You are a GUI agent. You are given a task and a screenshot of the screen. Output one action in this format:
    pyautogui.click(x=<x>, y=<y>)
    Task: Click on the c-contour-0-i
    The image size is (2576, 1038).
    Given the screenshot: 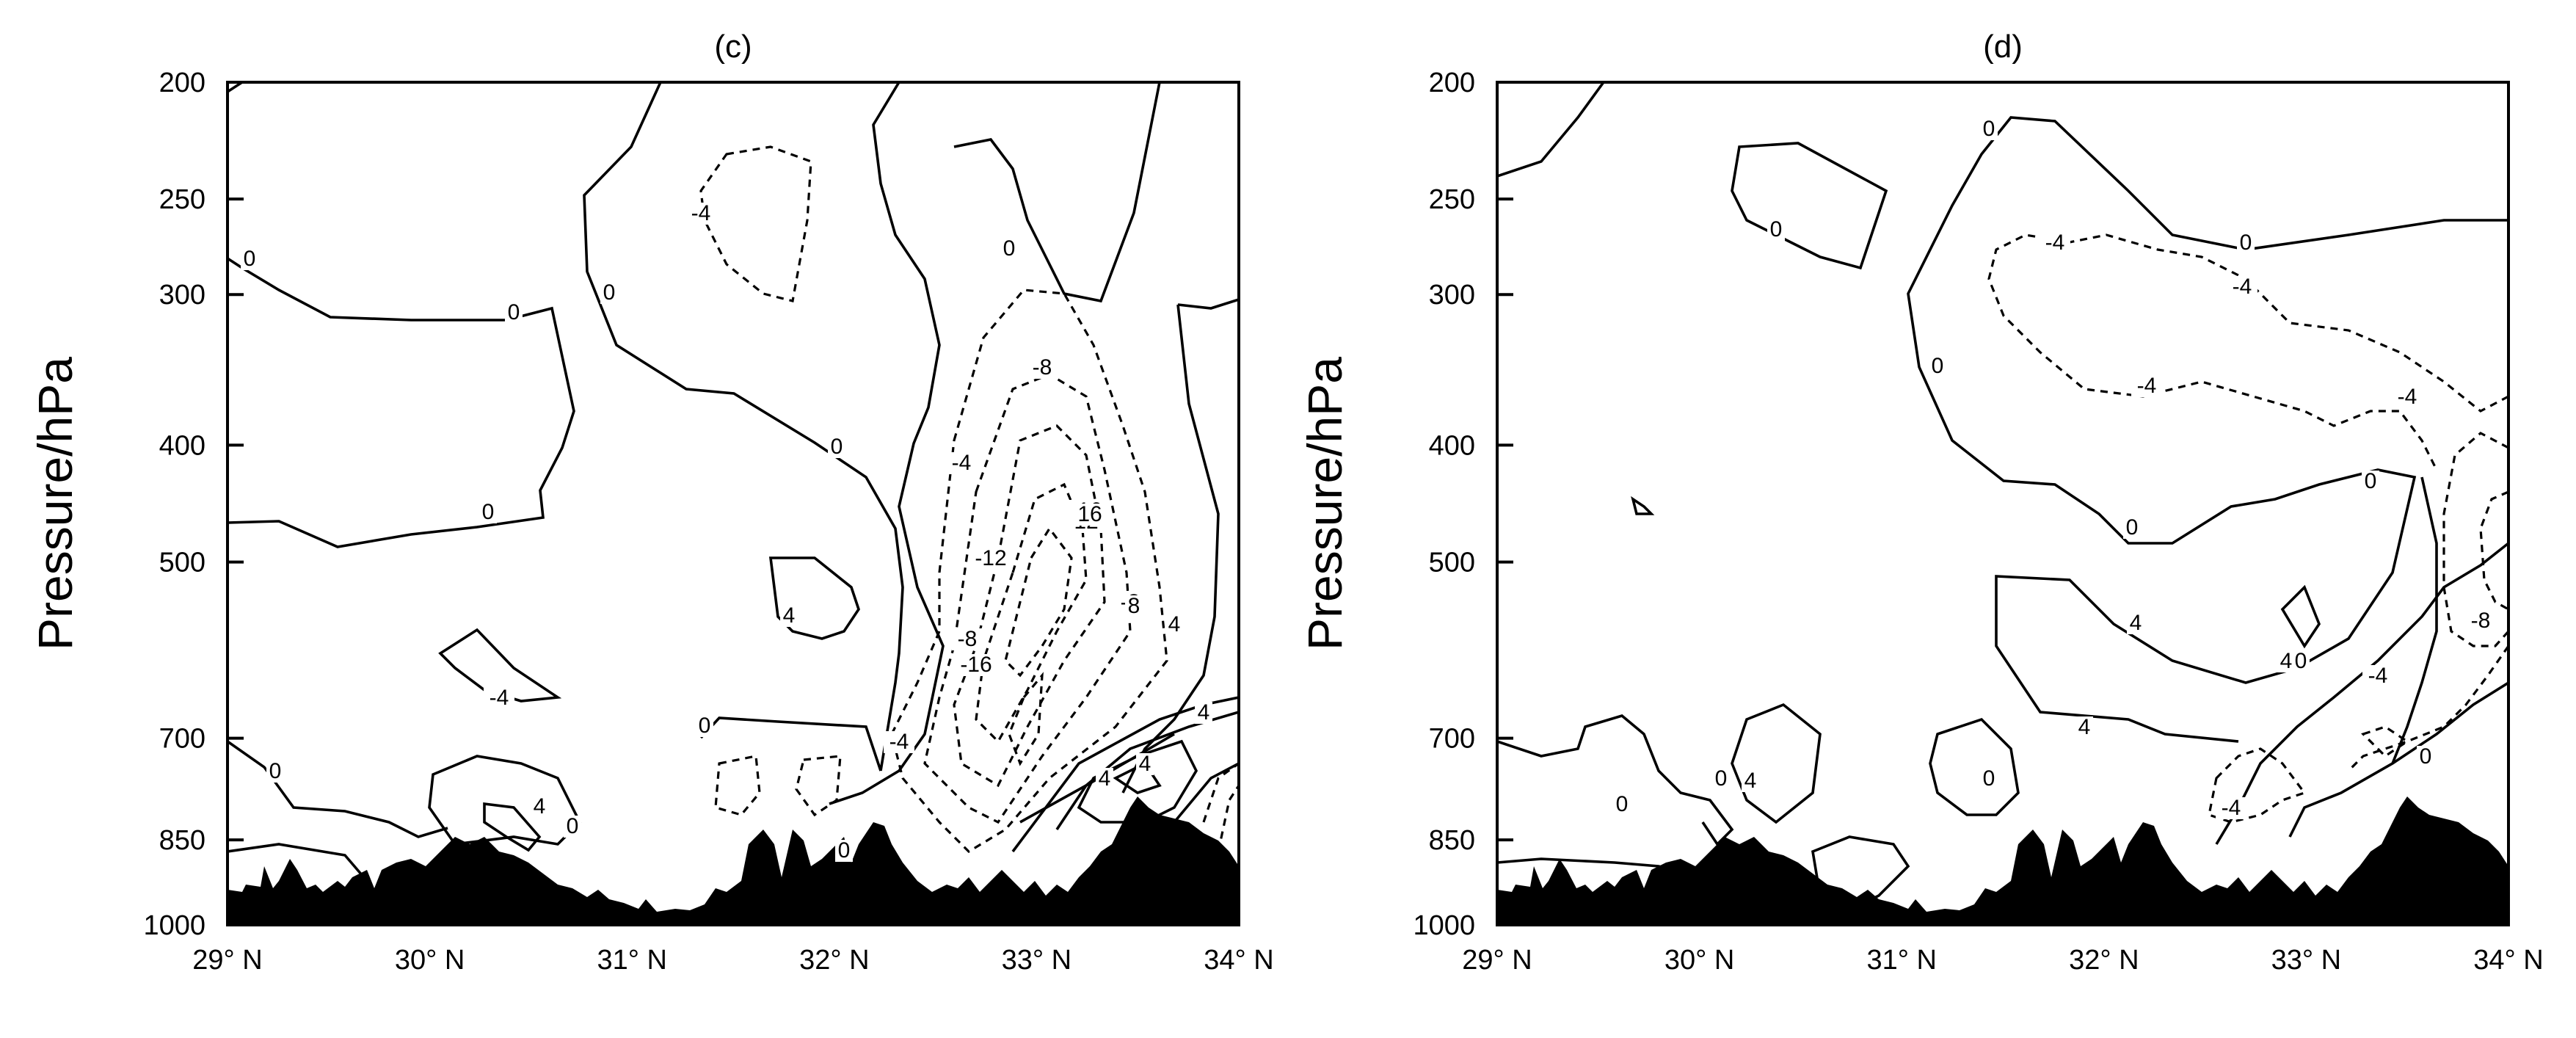 What is the action you would take?
    pyautogui.click(x=1208, y=304)
    